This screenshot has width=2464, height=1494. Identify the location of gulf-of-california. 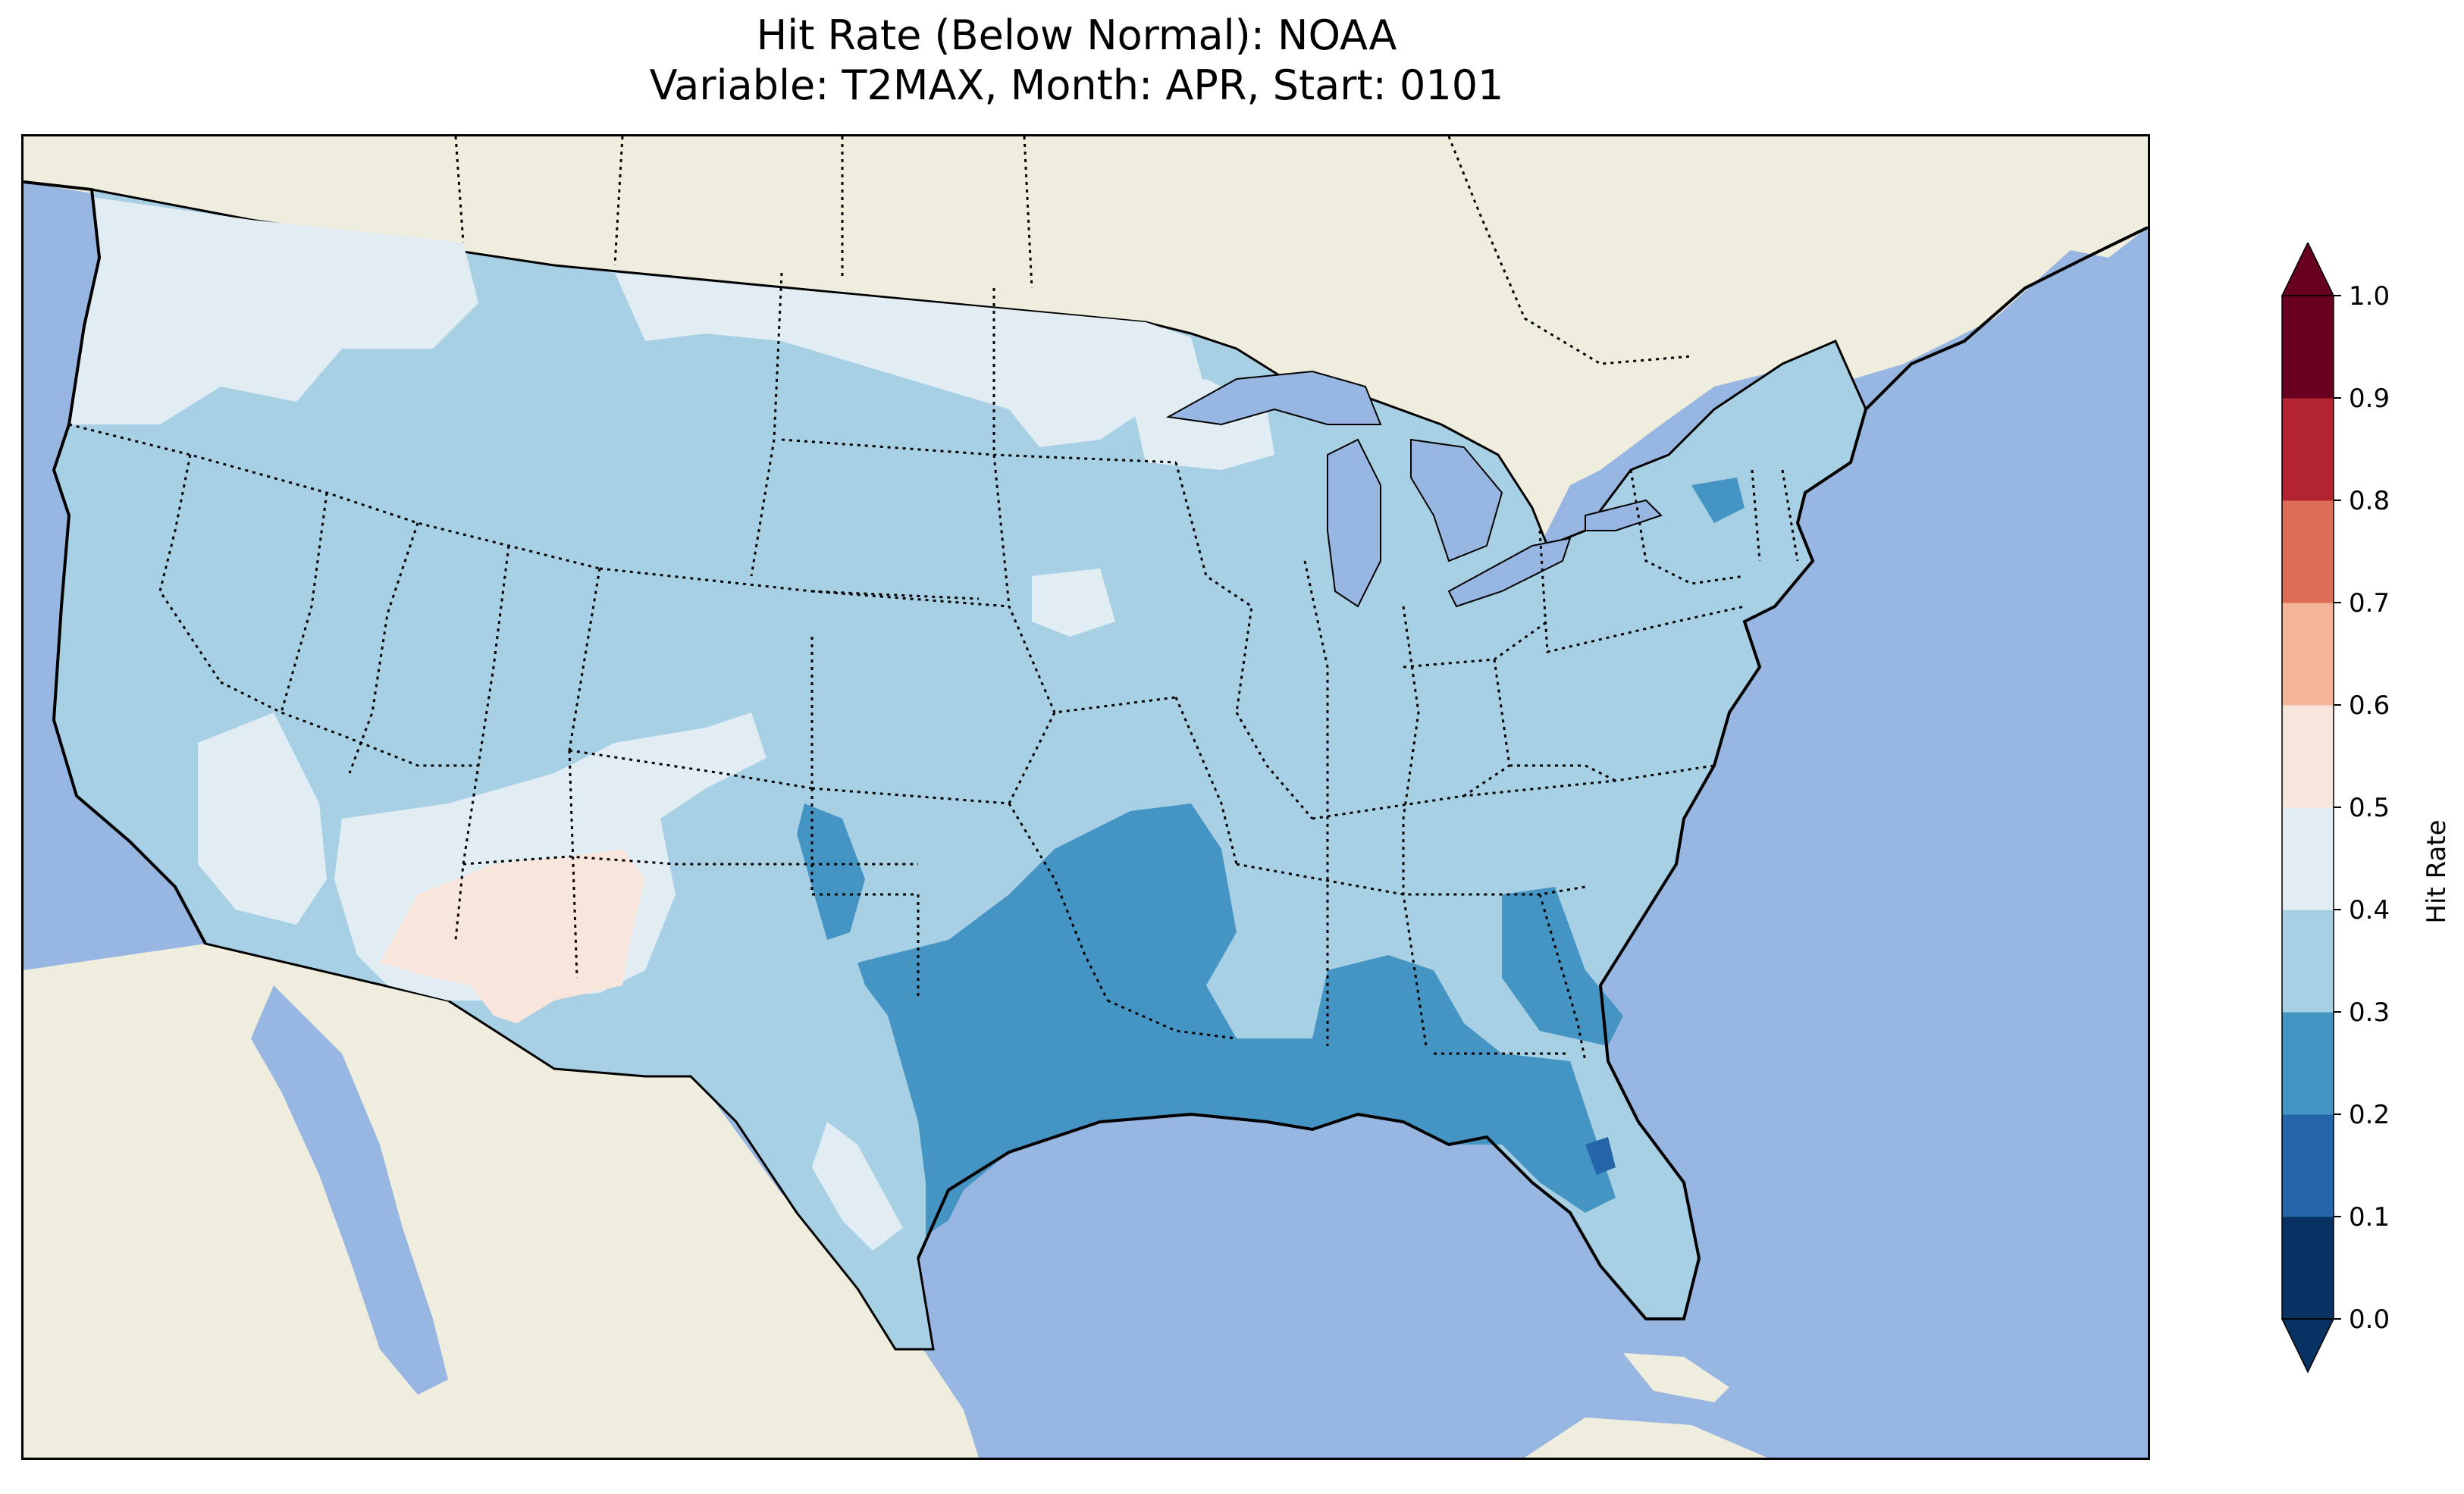
(350, 1190).